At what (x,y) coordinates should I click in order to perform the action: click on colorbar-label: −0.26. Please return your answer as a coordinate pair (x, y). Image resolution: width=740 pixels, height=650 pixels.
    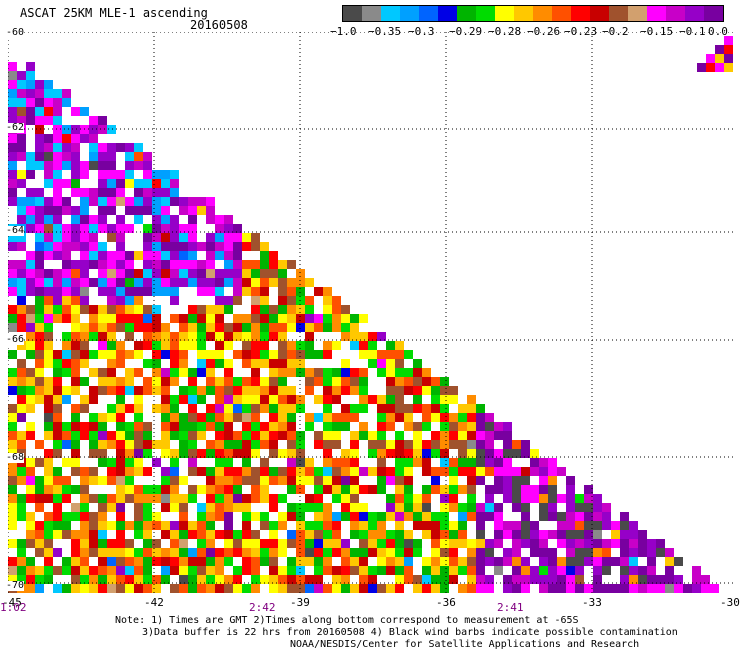
    Looking at the image, I should click on (544, 31).